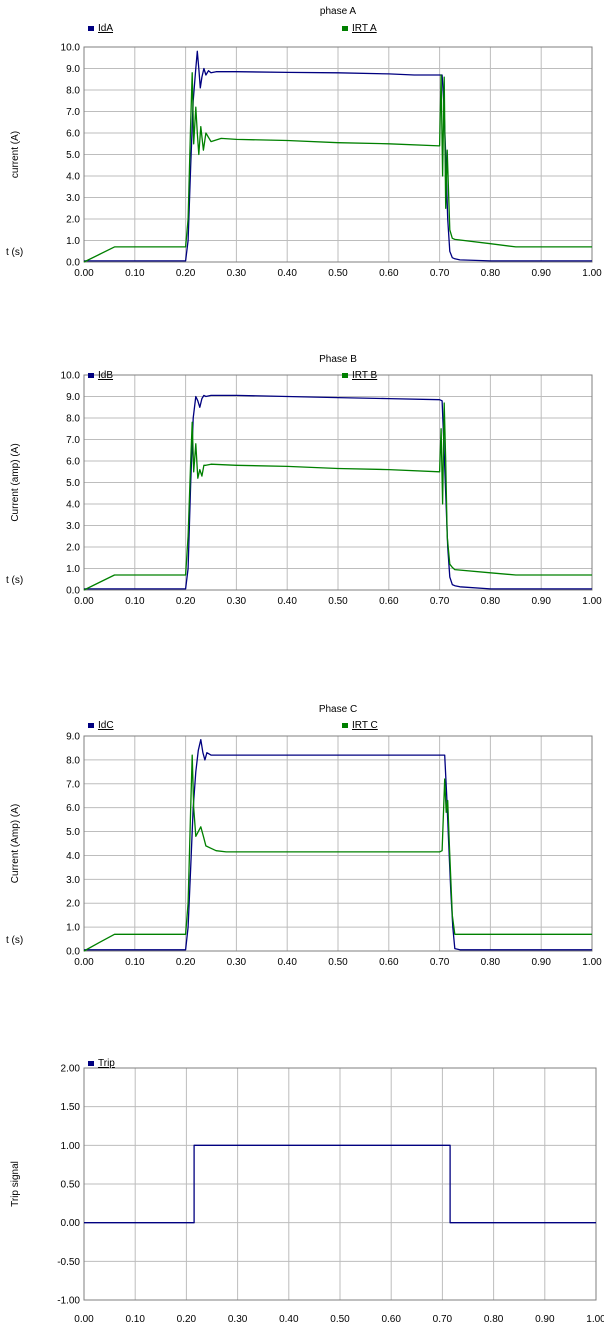 Image resolution: width=604 pixels, height=1338 pixels. Describe the element at coordinates (15, 1184) in the screenshot. I see `y-axis-label: Trip signal` at that location.